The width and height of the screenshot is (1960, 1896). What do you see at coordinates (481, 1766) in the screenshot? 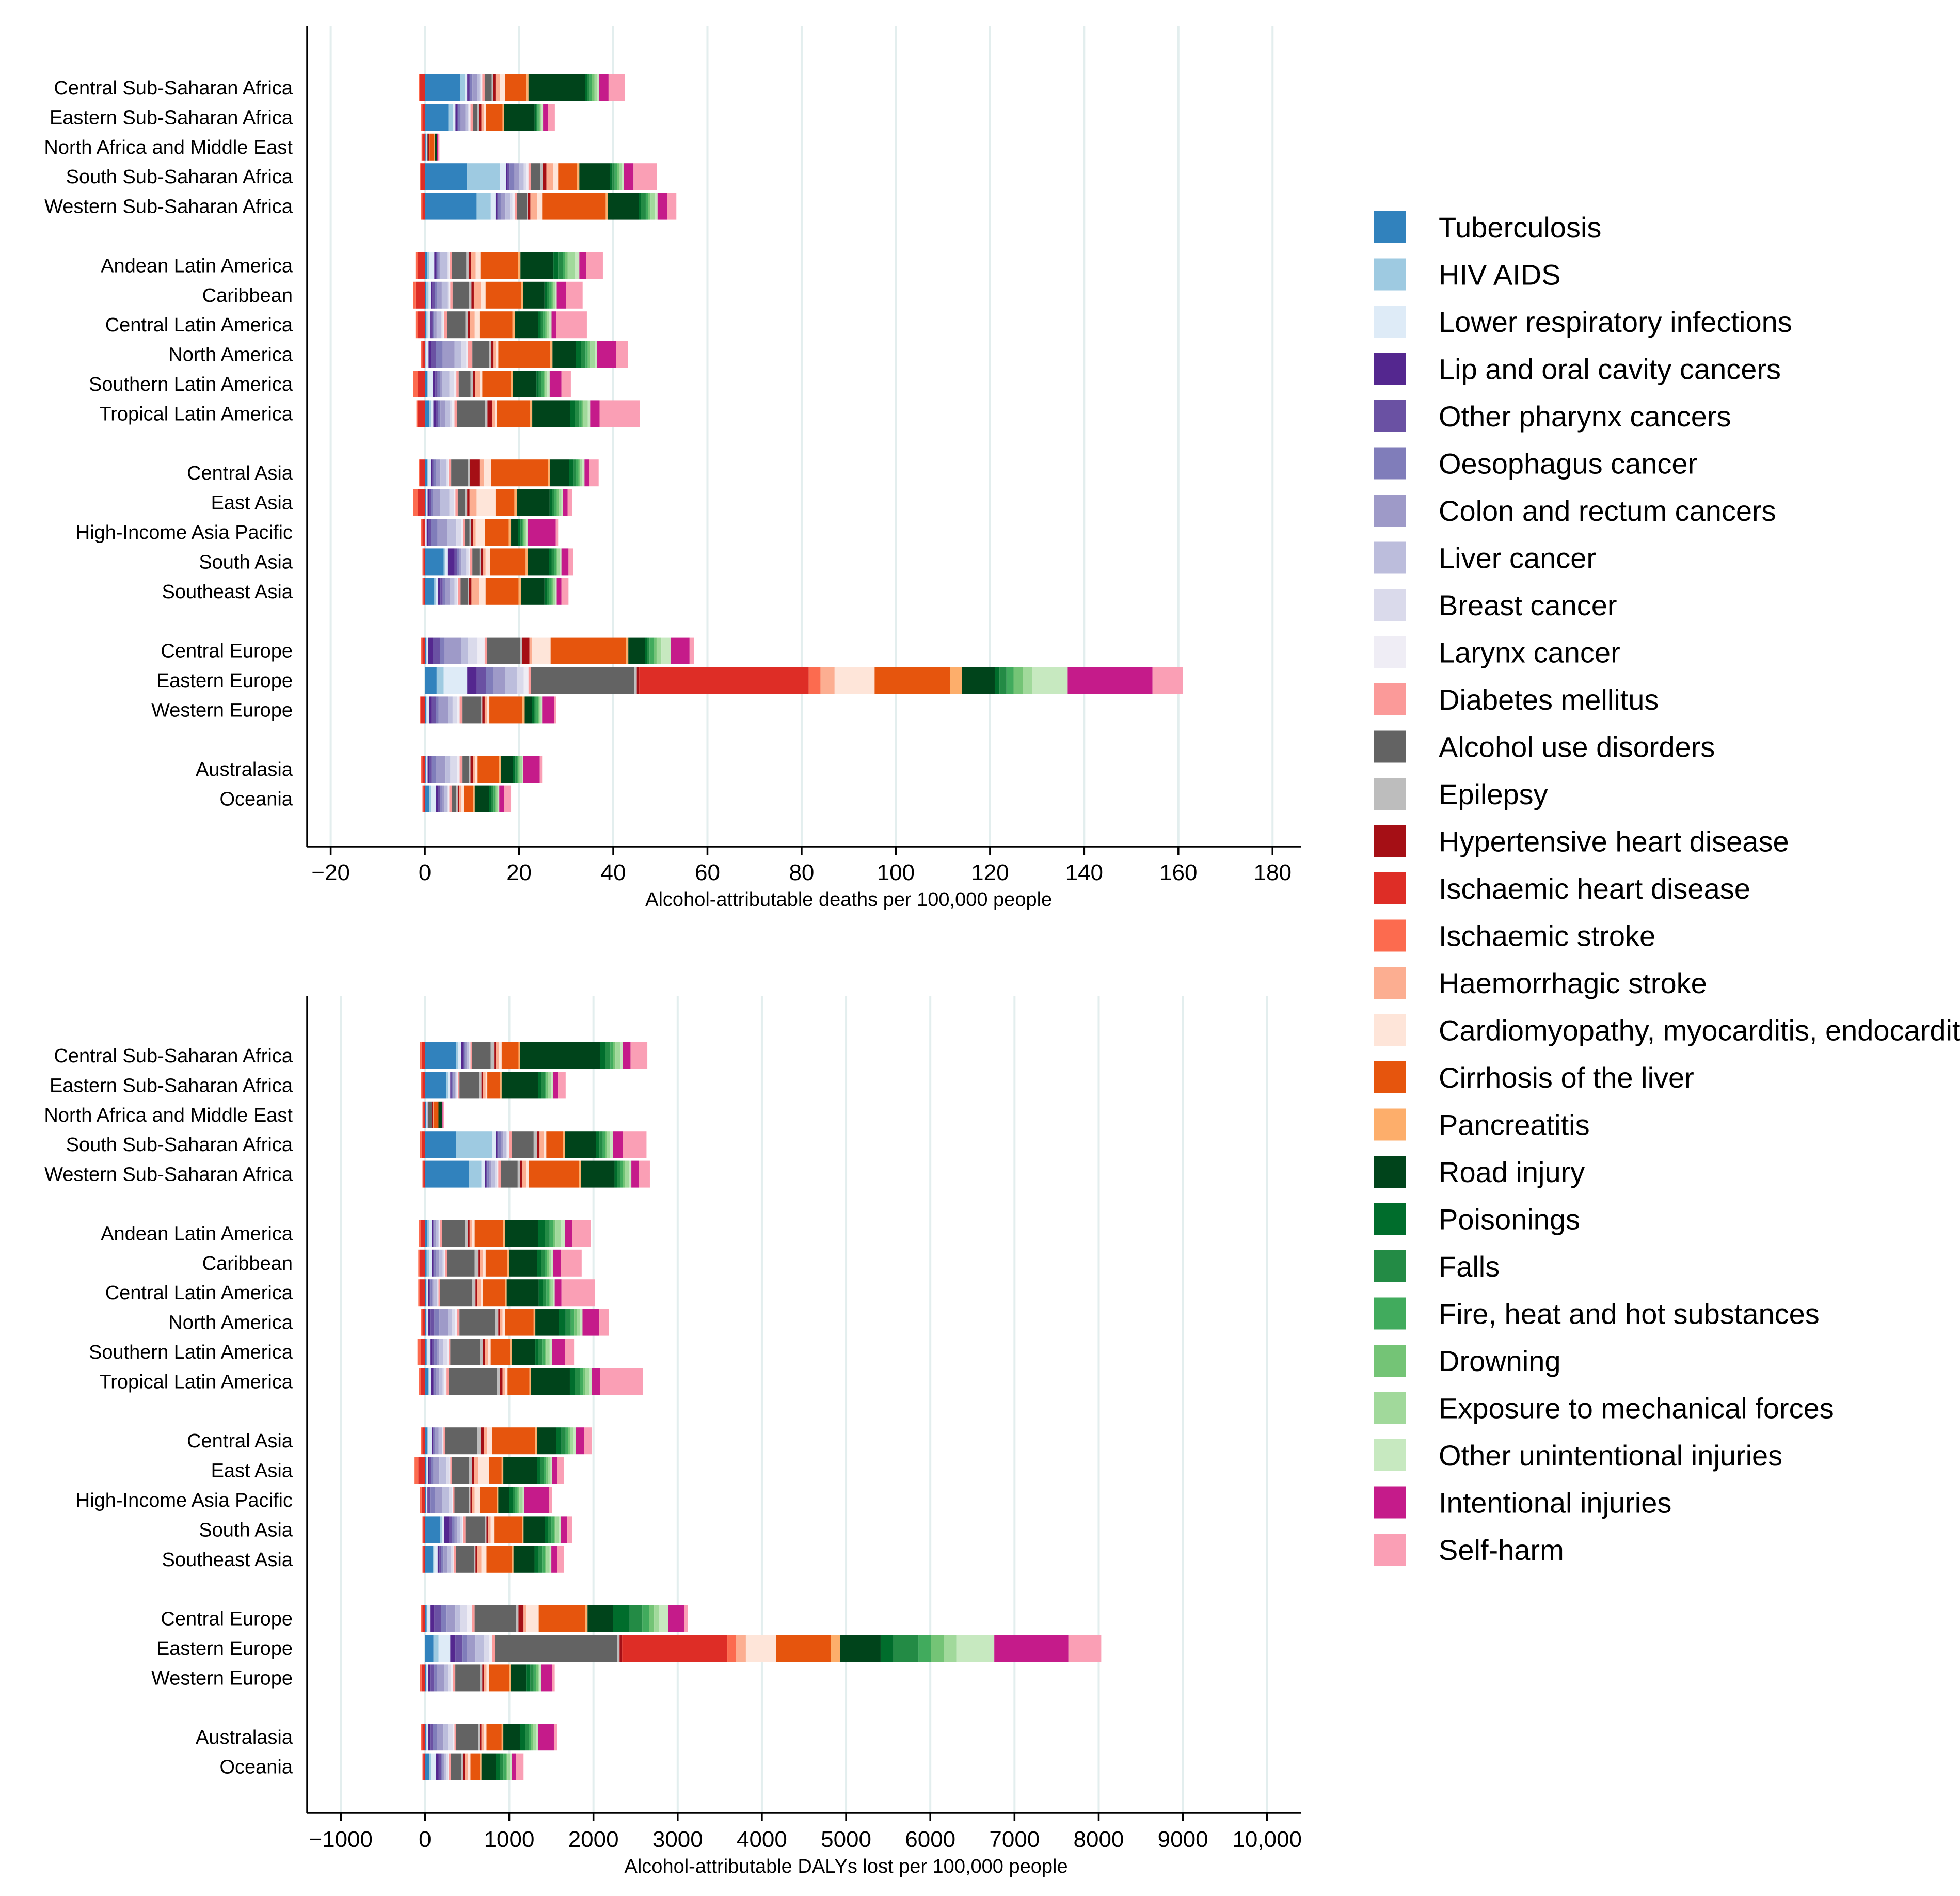
I see `bar-oceania-pancreatitis` at bounding box center [481, 1766].